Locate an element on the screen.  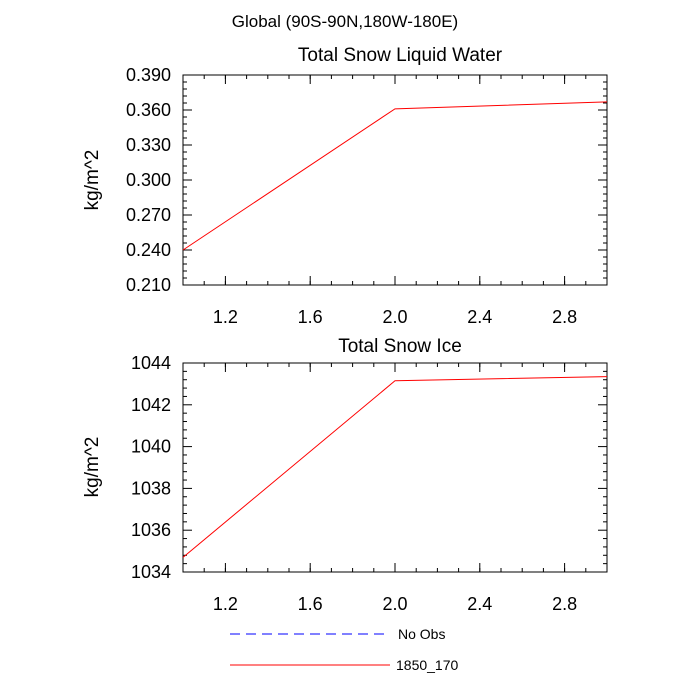
legend-label-1850-170: 1850_170 is located at coordinates (427, 665).